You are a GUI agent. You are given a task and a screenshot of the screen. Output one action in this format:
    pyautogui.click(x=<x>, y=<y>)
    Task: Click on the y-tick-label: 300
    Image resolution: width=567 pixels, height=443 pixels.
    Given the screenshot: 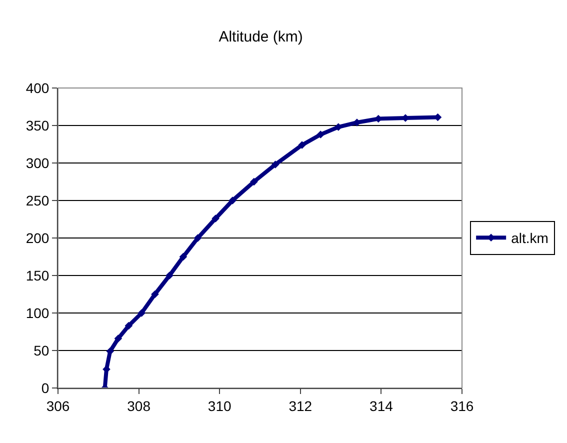 What is the action you would take?
    pyautogui.click(x=38, y=162)
    